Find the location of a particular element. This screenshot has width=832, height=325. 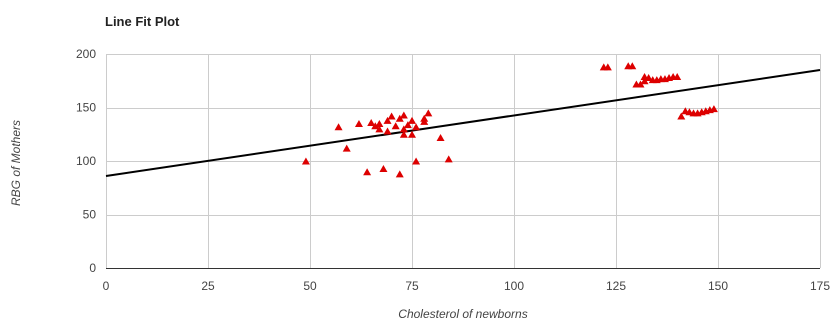

y-tick-label: 200 is located at coordinates (86, 54).